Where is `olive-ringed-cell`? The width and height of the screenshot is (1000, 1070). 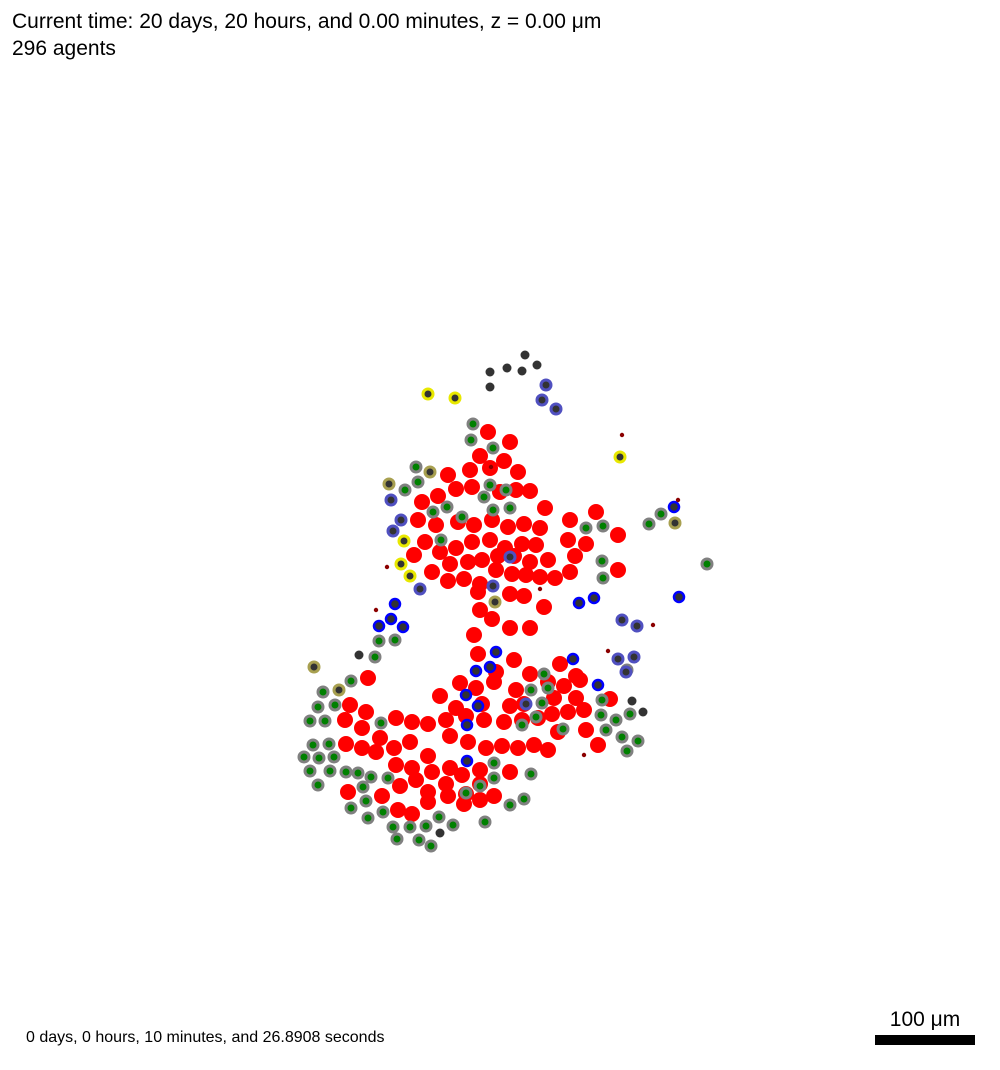
olive-ringed-cell is located at coordinates (495, 602).